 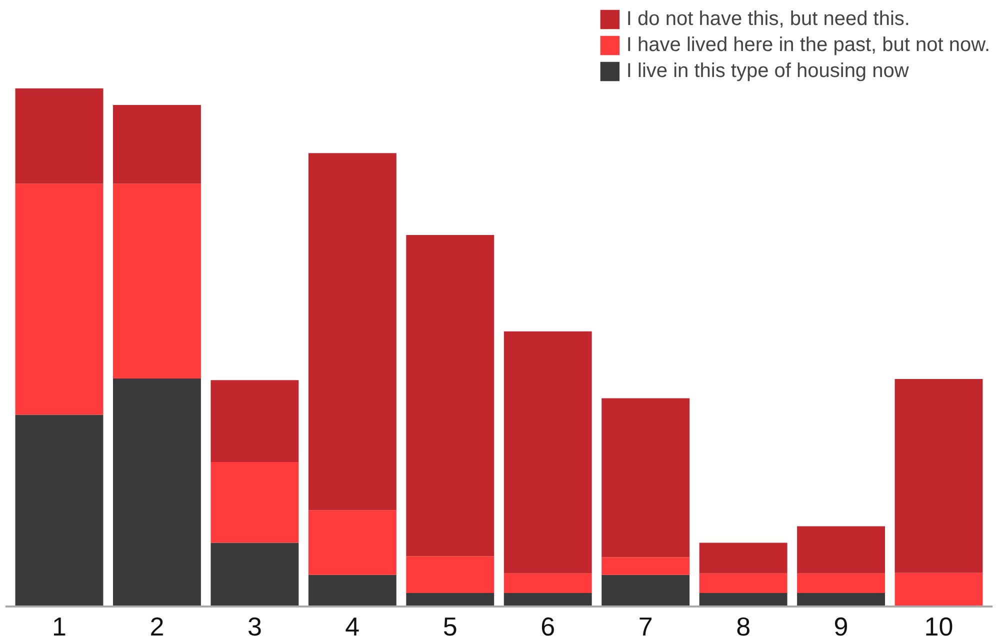 What do you see at coordinates (645, 625) in the screenshot?
I see `x-tick-label: 7` at bounding box center [645, 625].